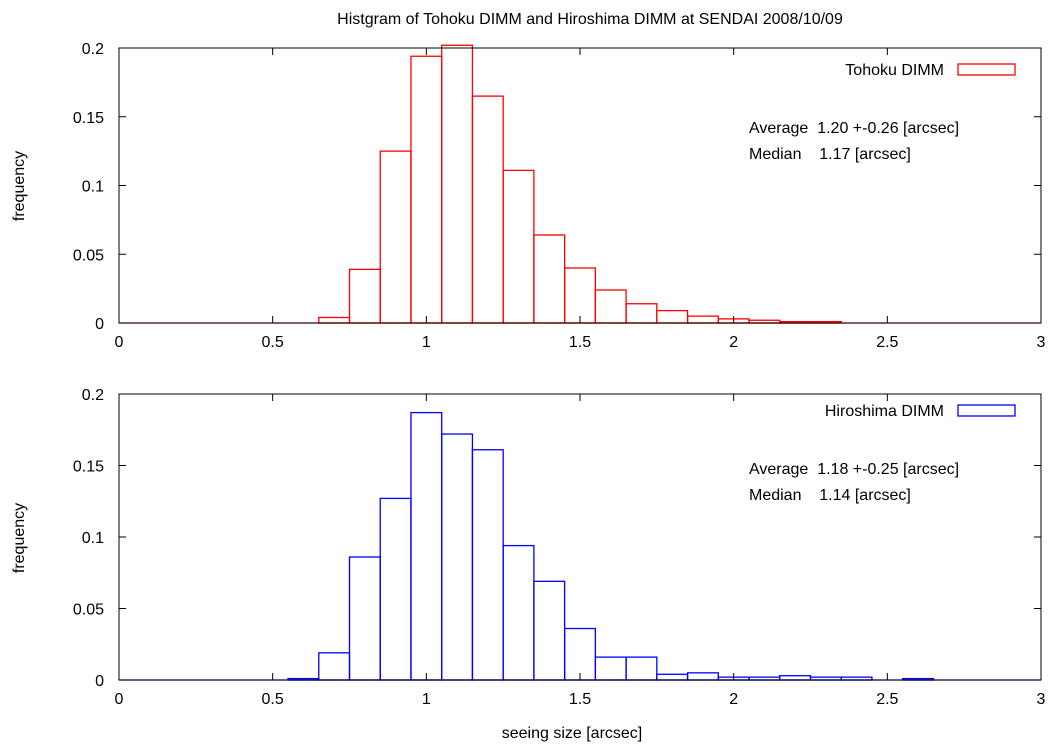  I want to click on bottom-legend-swatch, so click(986, 410).